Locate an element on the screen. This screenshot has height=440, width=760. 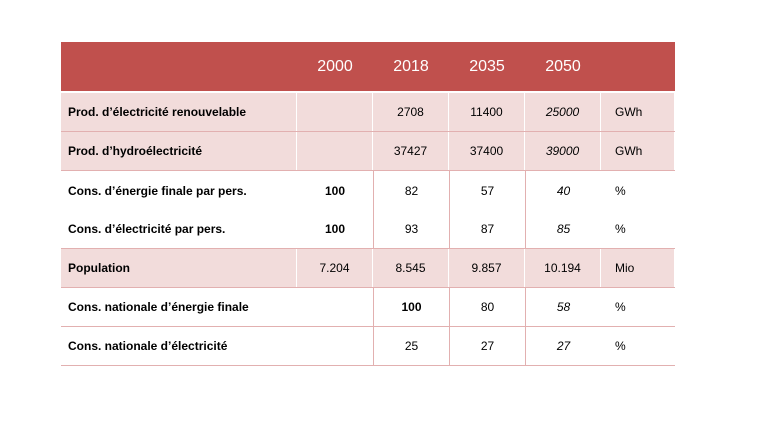
cell-2050: 39000 is located at coordinates (563, 151).